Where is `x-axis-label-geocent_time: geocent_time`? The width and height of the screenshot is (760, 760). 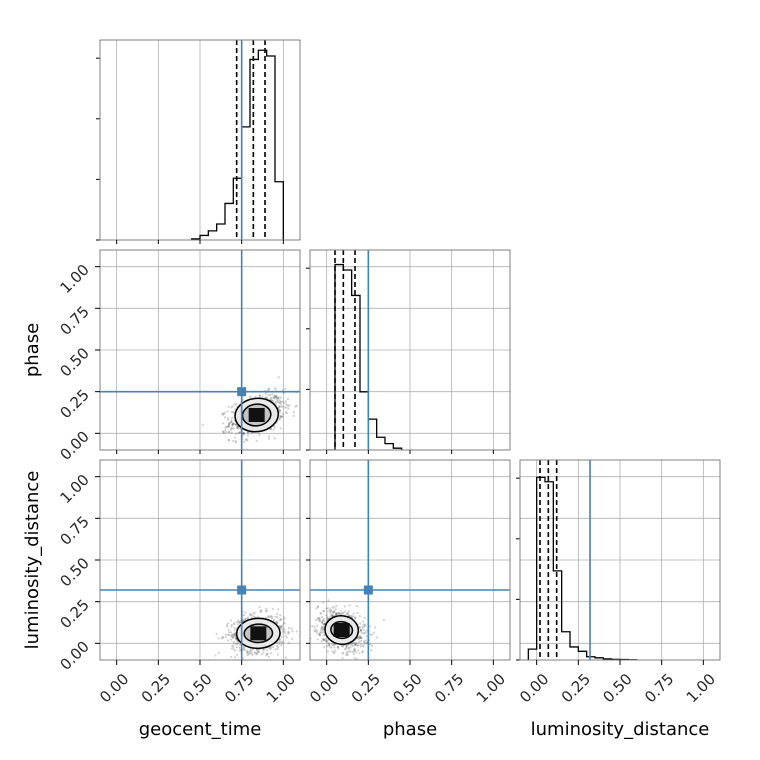
x-axis-label-geocent_time: geocent_time is located at coordinates (200, 729).